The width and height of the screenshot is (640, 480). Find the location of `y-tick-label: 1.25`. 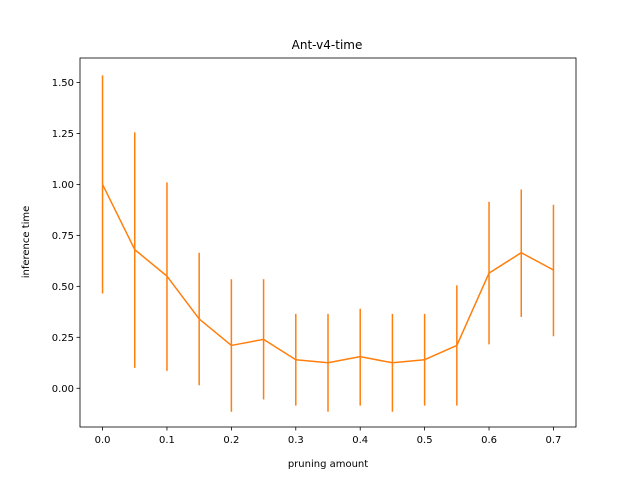

y-tick-label: 1.25 is located at coordinates (63, 134).